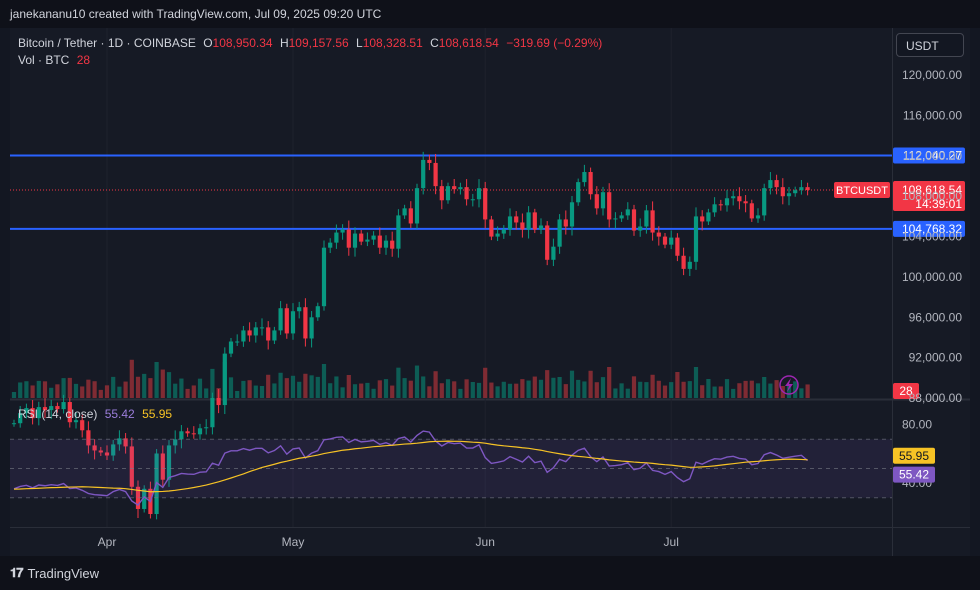  Describe the element at coordinates (97, 414) in the screenshot. I see `rsi-legend: RSI (14, close) 55.42 55.95` at that location.